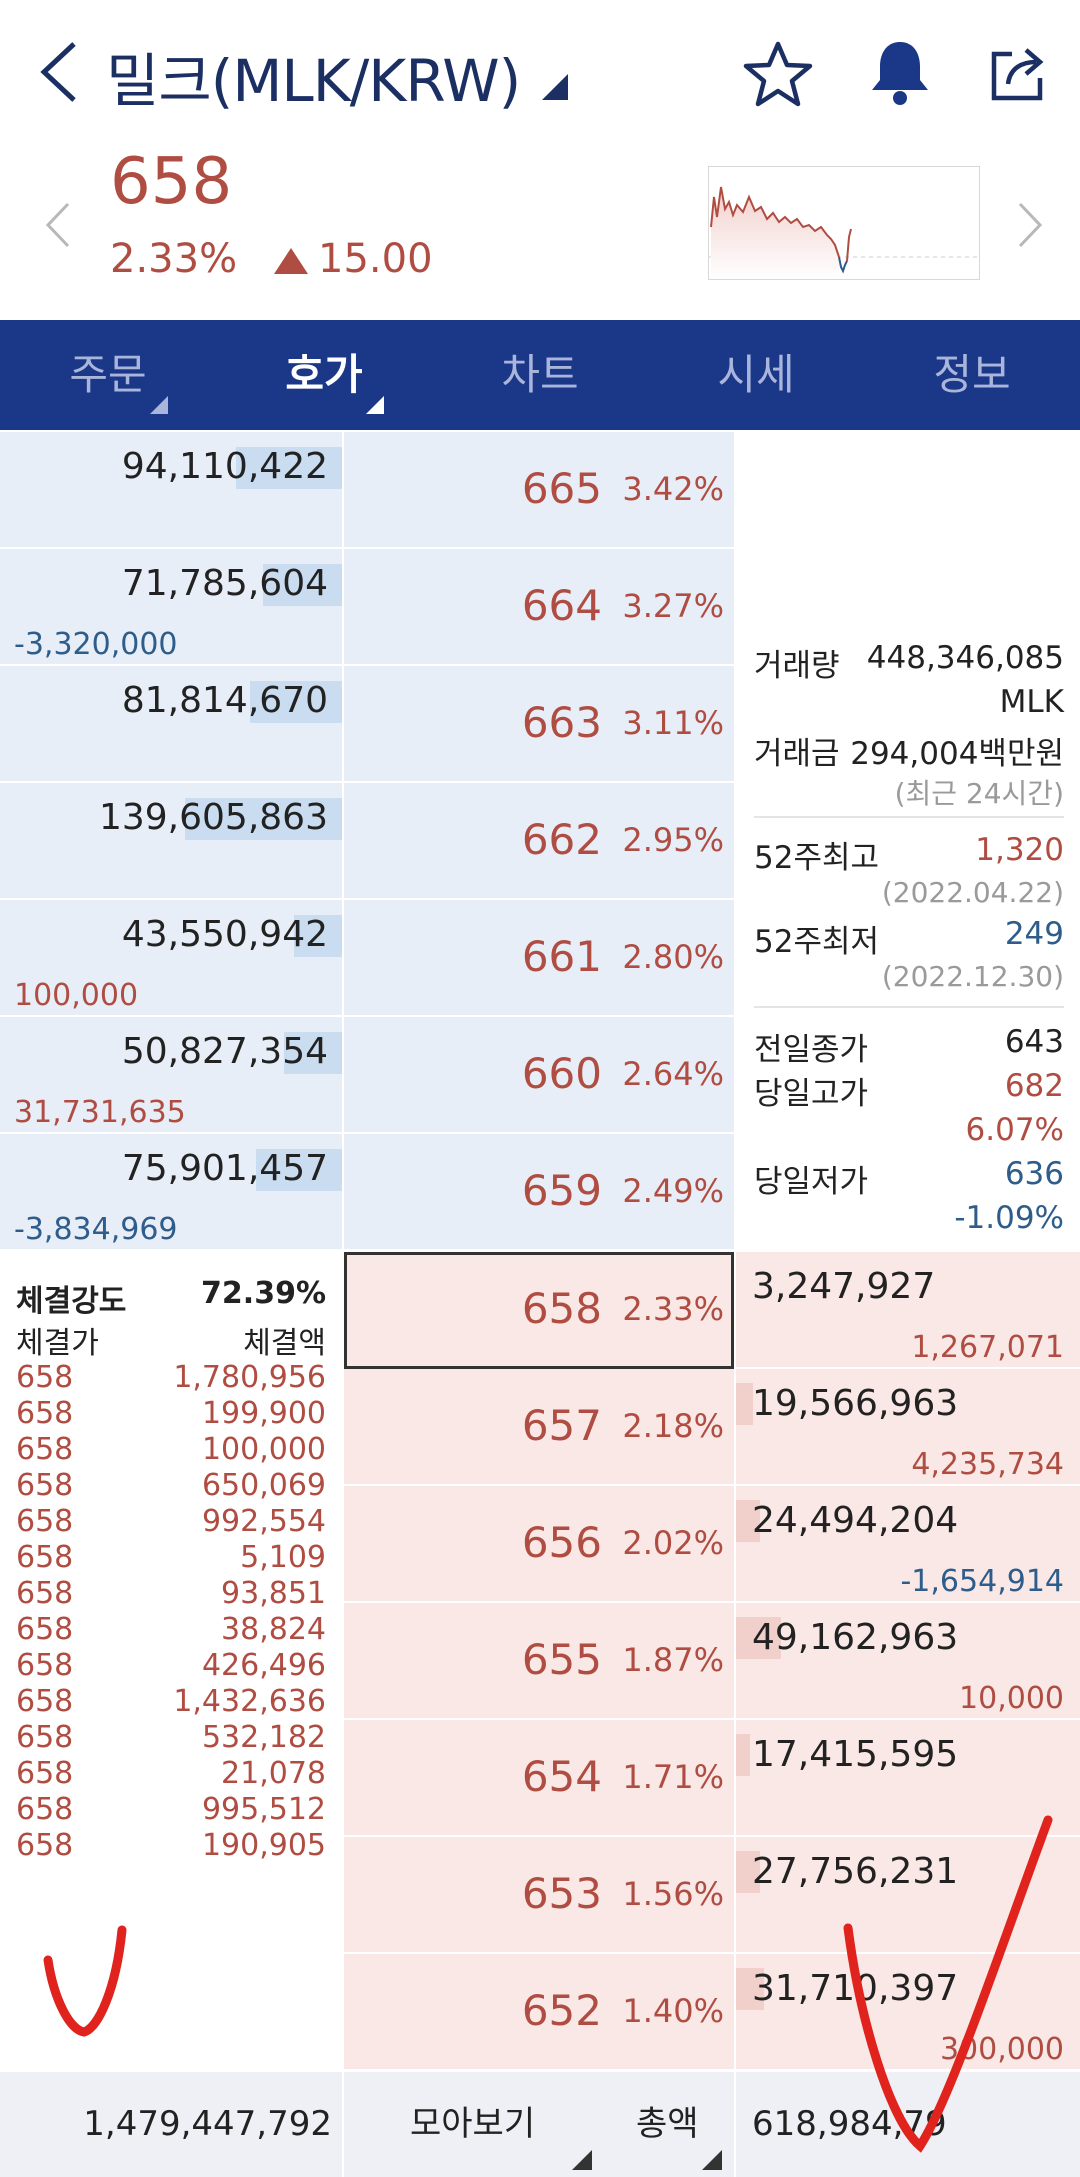  What do you see at coordinates (561, 1776) in the screenshot?
I see `bid-price: 654` at bounding box center [561, 1776].